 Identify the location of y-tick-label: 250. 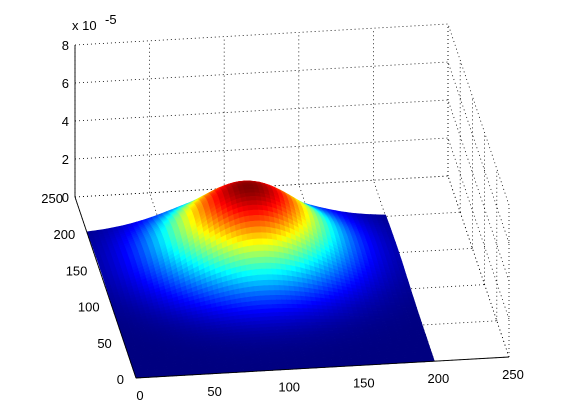
(52, 198).